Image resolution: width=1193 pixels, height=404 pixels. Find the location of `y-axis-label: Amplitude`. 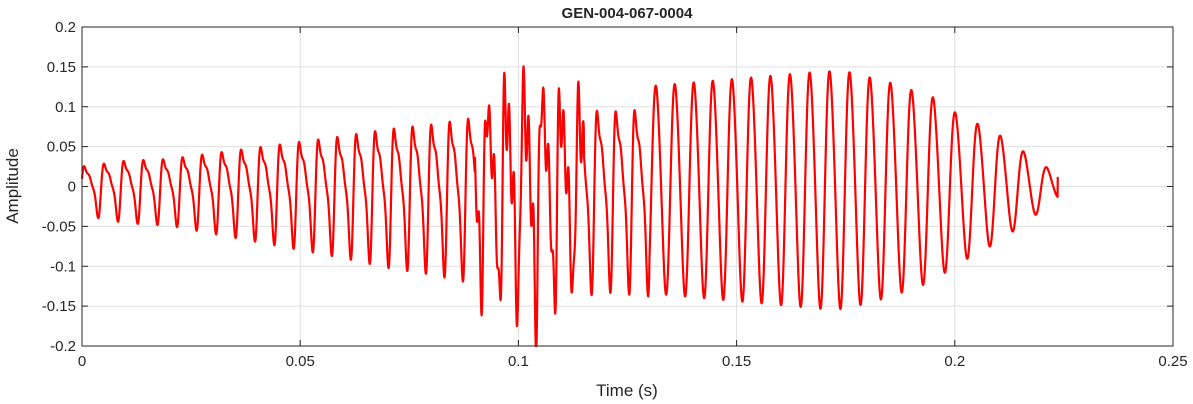

y-axis-label: Amplitude is located at coordinates (12, 186).